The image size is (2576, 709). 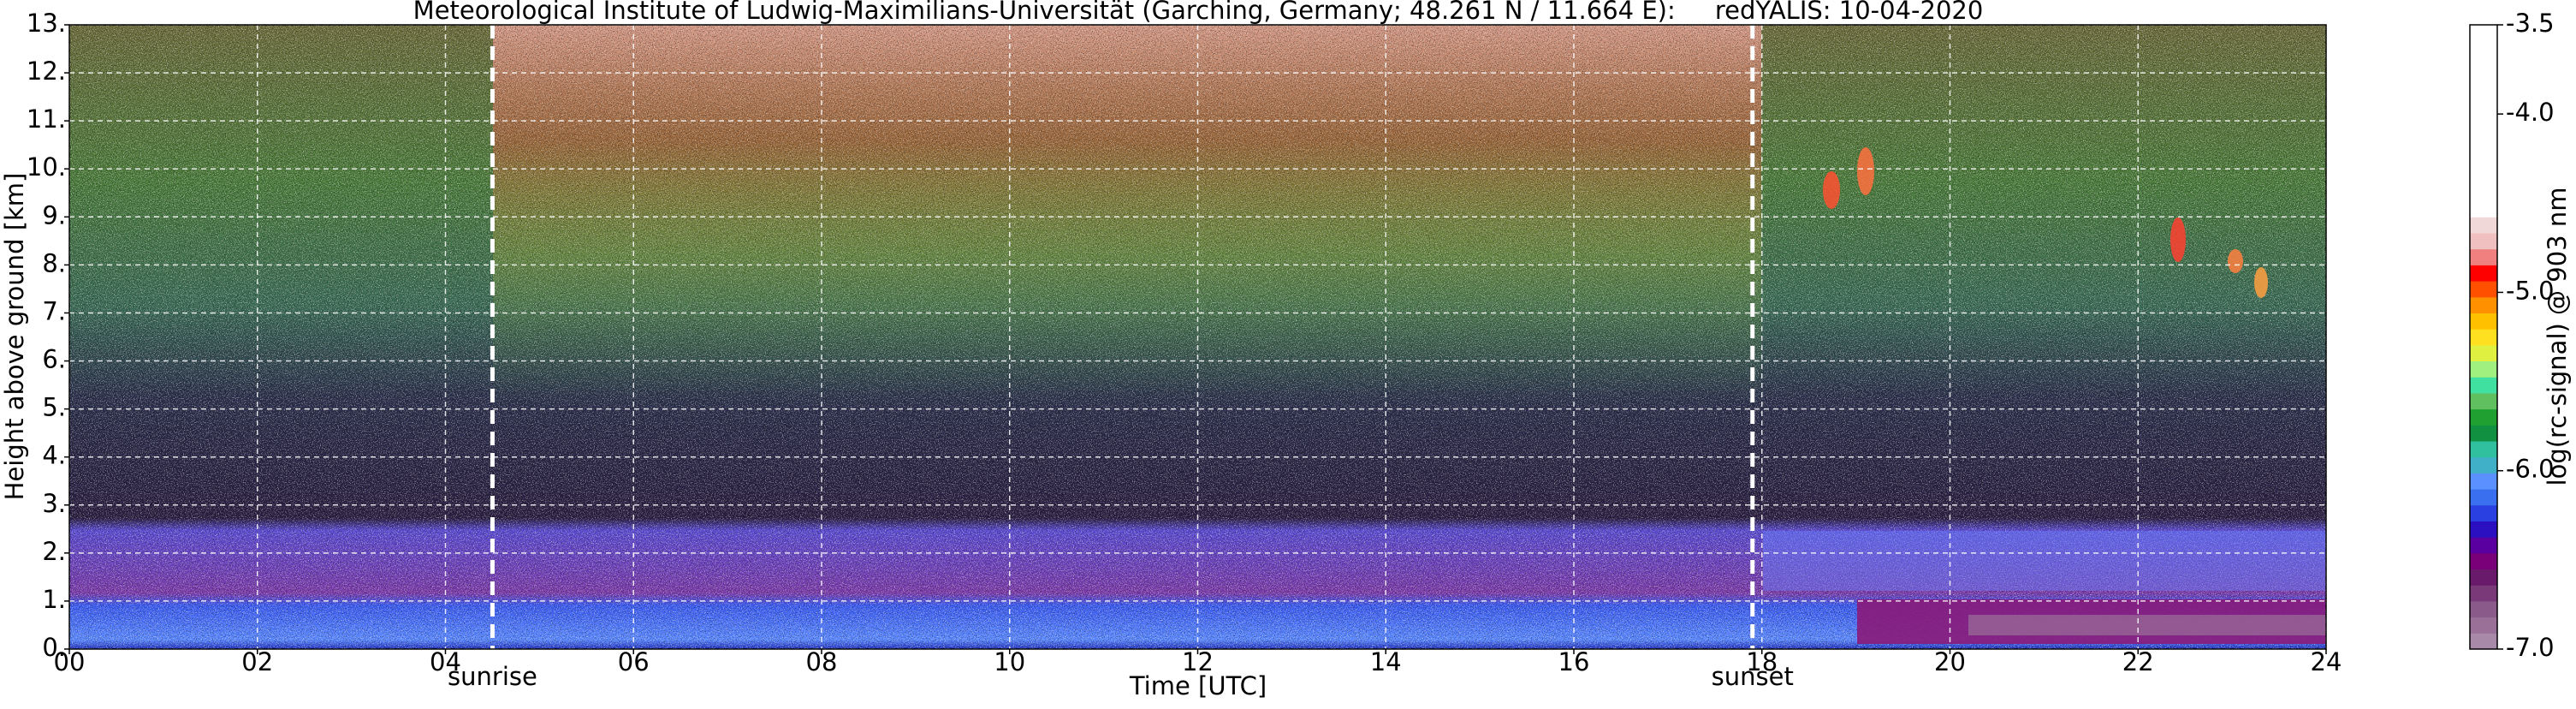 What do you see at coordinates (1574, 661) in the screenshot?
I see `x-tick-label: 16` at bounding box center [1574, 661].